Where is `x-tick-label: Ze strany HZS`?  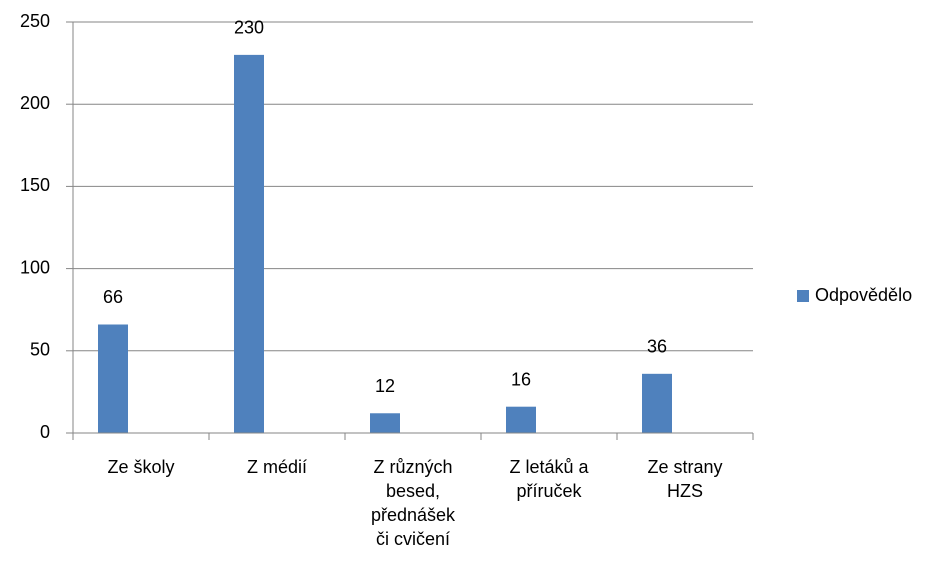 x-tick-label: Ze strany HZS is located at coordinates (685, 479).